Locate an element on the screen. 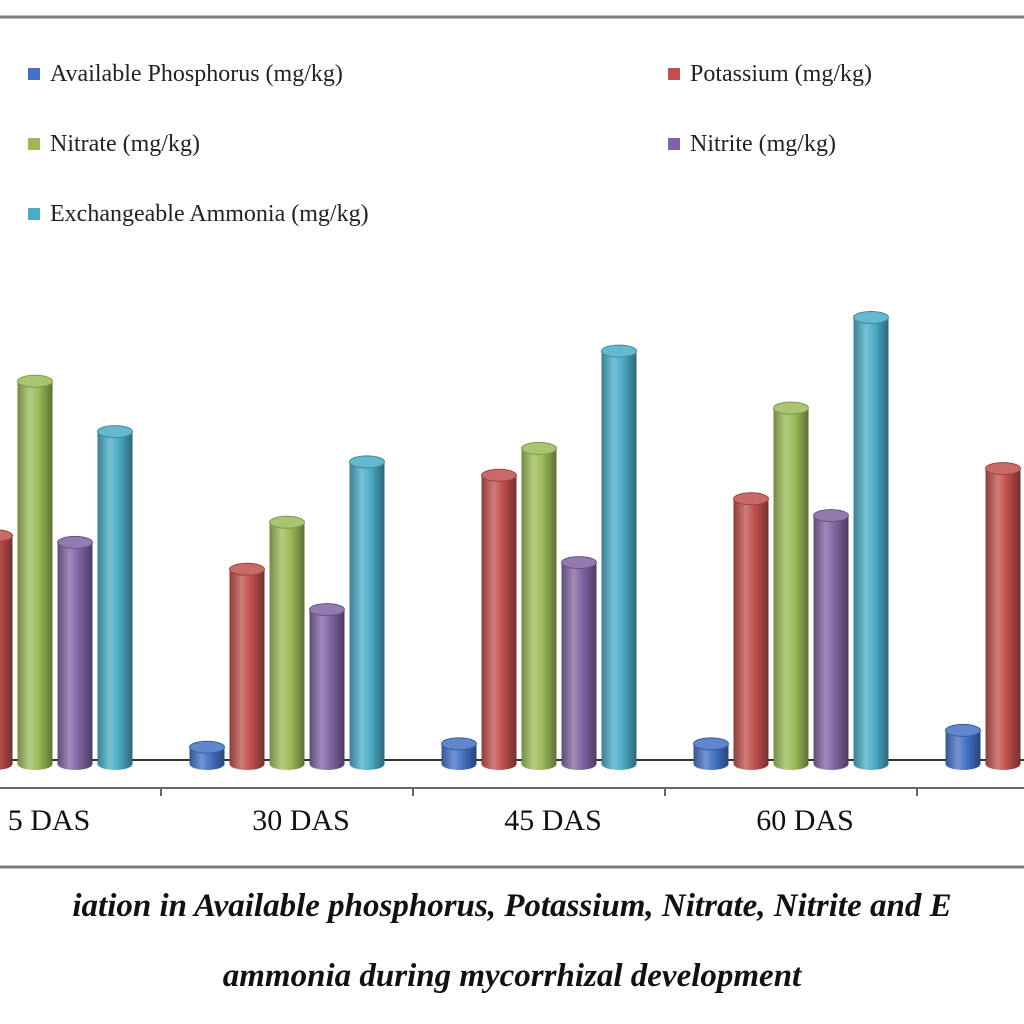 The height and width of the screenshot is (1024, 1024). x-tick-label: 60 DAS is located at coordinates (805, 820).